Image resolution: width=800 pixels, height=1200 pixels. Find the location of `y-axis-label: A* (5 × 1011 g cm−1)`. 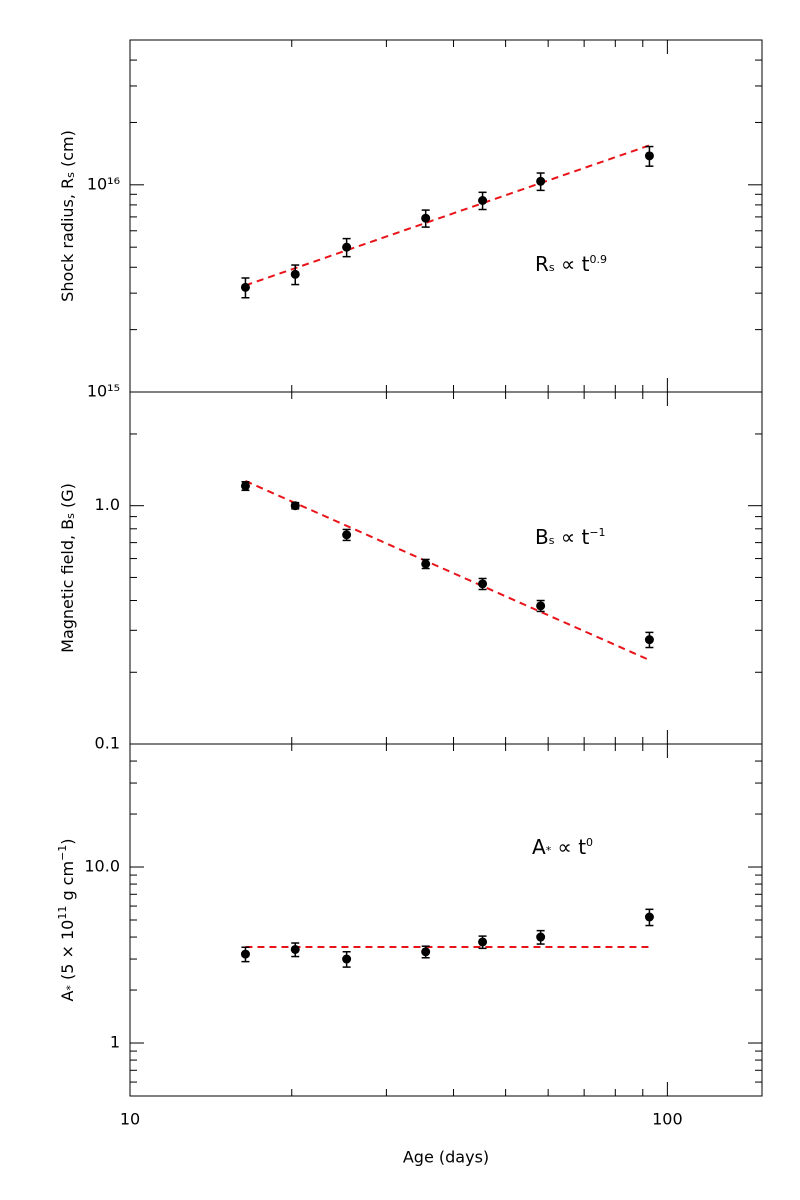

y-axis-label: A* (5 × 1011 g cm−1) is located at coordinates (66, 919).